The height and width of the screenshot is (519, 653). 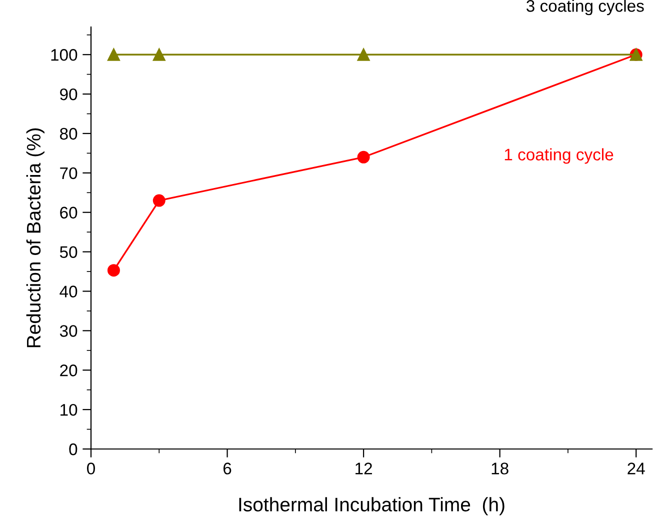 What do you see at coordinates (636, 468) in the screenshot?
I see `x-tick-label: 24` at bounding box center [636, 468].